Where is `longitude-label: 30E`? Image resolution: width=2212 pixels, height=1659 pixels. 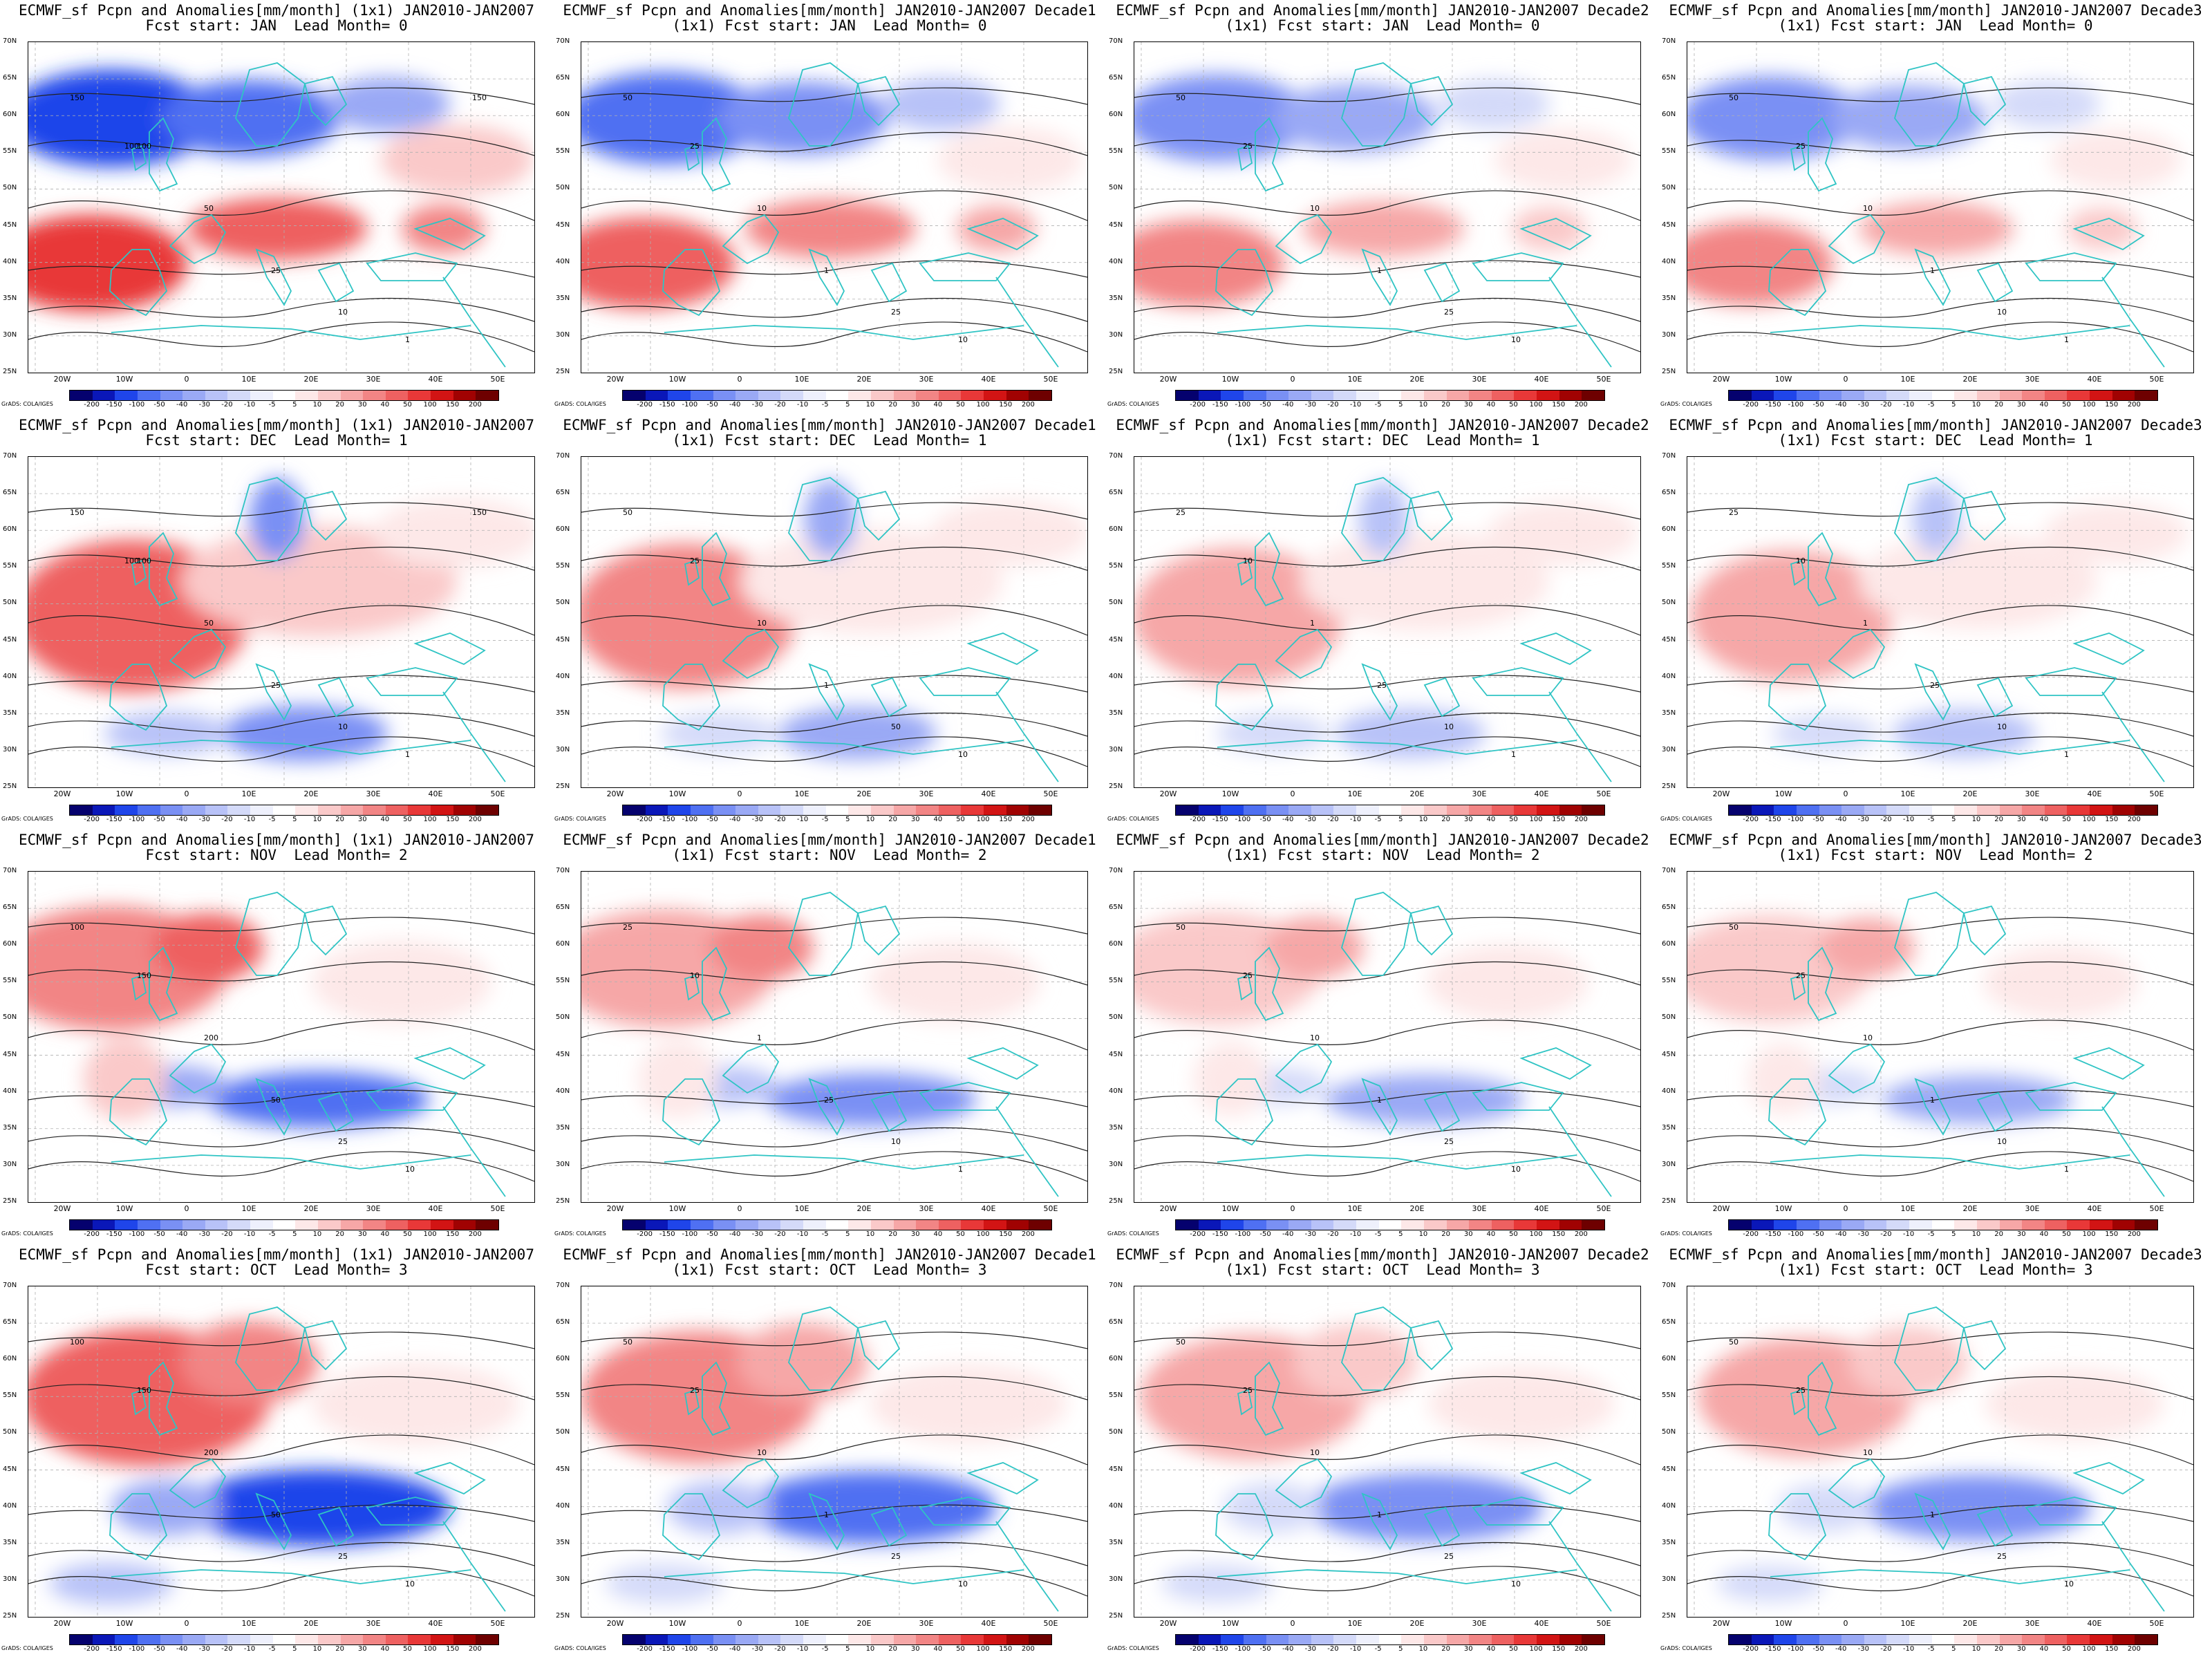 longitude-label: 30E is located at coordinates (927, 1624).